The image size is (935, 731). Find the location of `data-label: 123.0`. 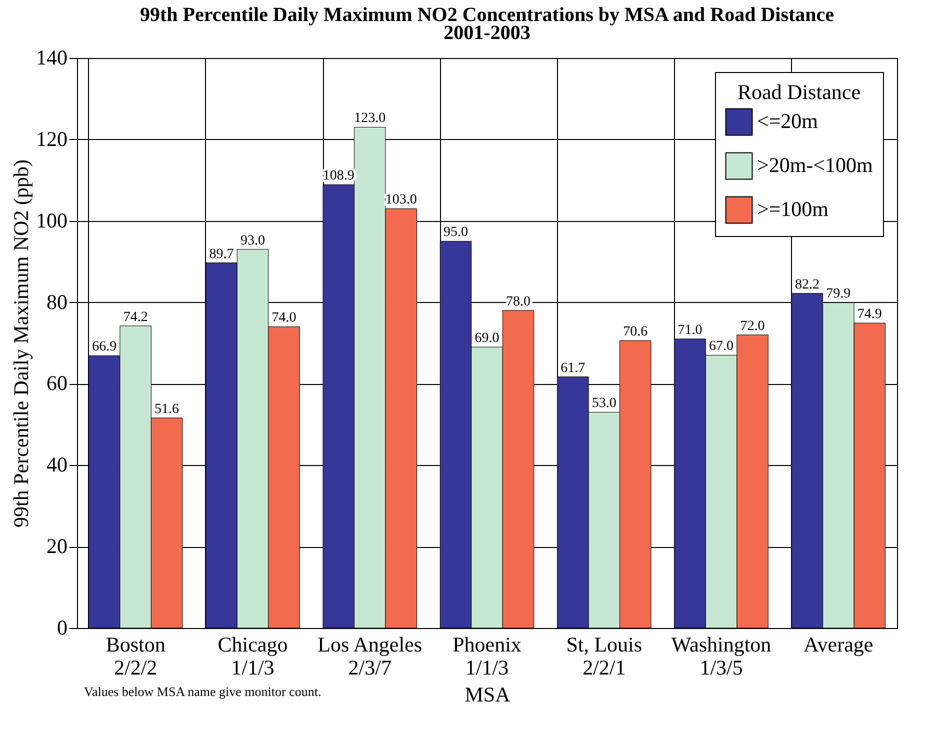

data-label: 123.0 is located at coordinates (370, 118).